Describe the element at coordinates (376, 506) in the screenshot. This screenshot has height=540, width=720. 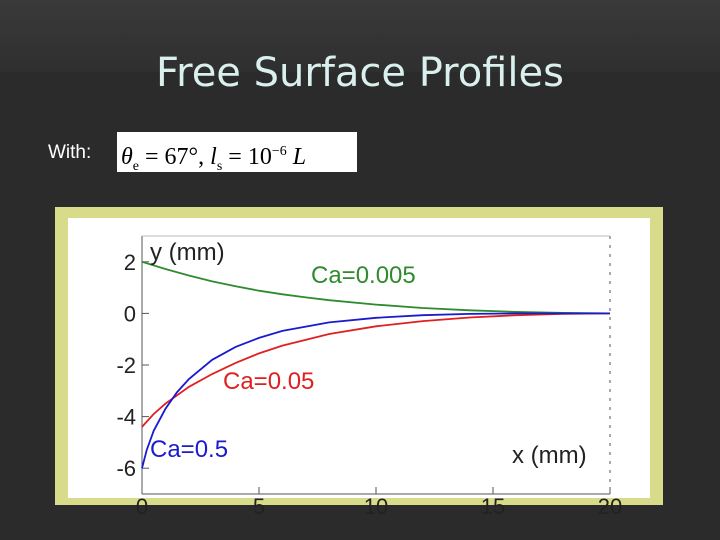
I see `x-tick-label: 10` at that location.